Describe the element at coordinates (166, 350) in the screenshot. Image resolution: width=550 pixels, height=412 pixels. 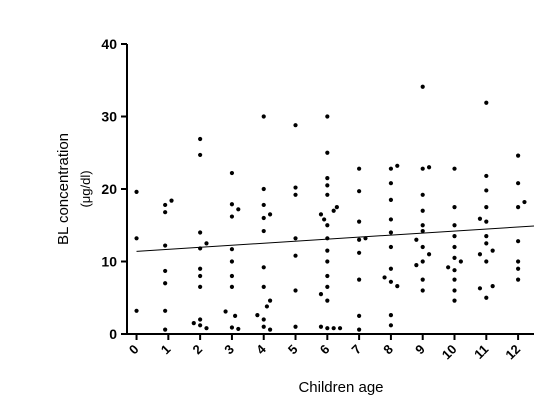
I see `x-tick-label: 1` at that location.